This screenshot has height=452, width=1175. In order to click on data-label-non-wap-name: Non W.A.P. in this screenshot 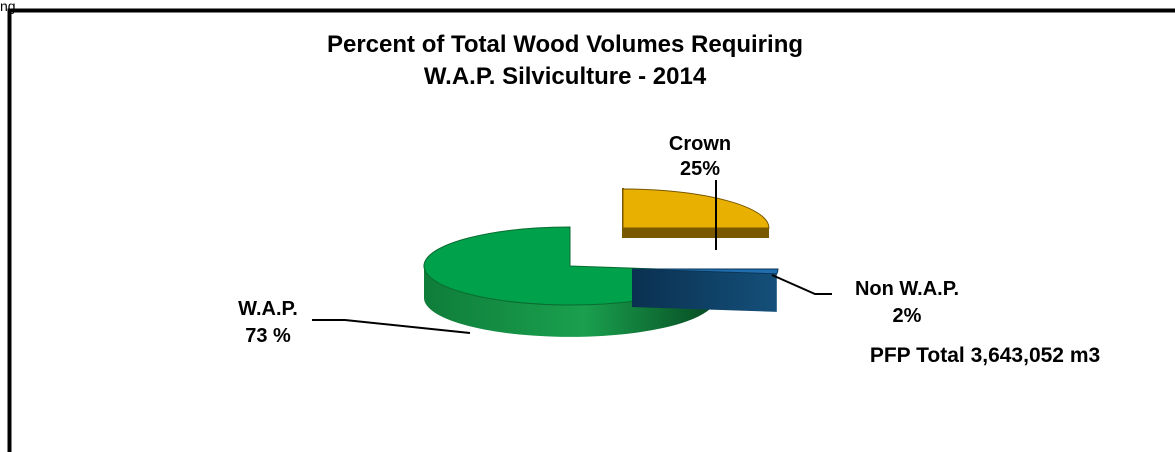, I will do `click(907, 289)`.